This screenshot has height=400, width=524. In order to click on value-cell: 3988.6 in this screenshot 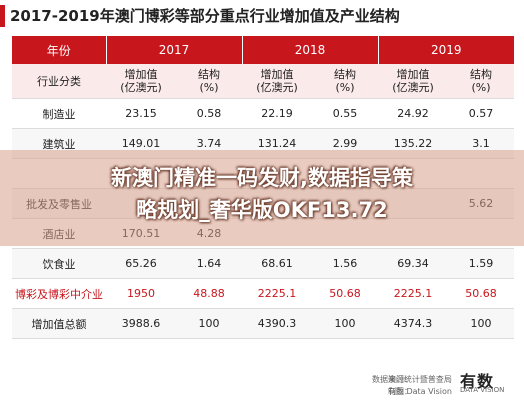, I will do `click(141, 323)`.